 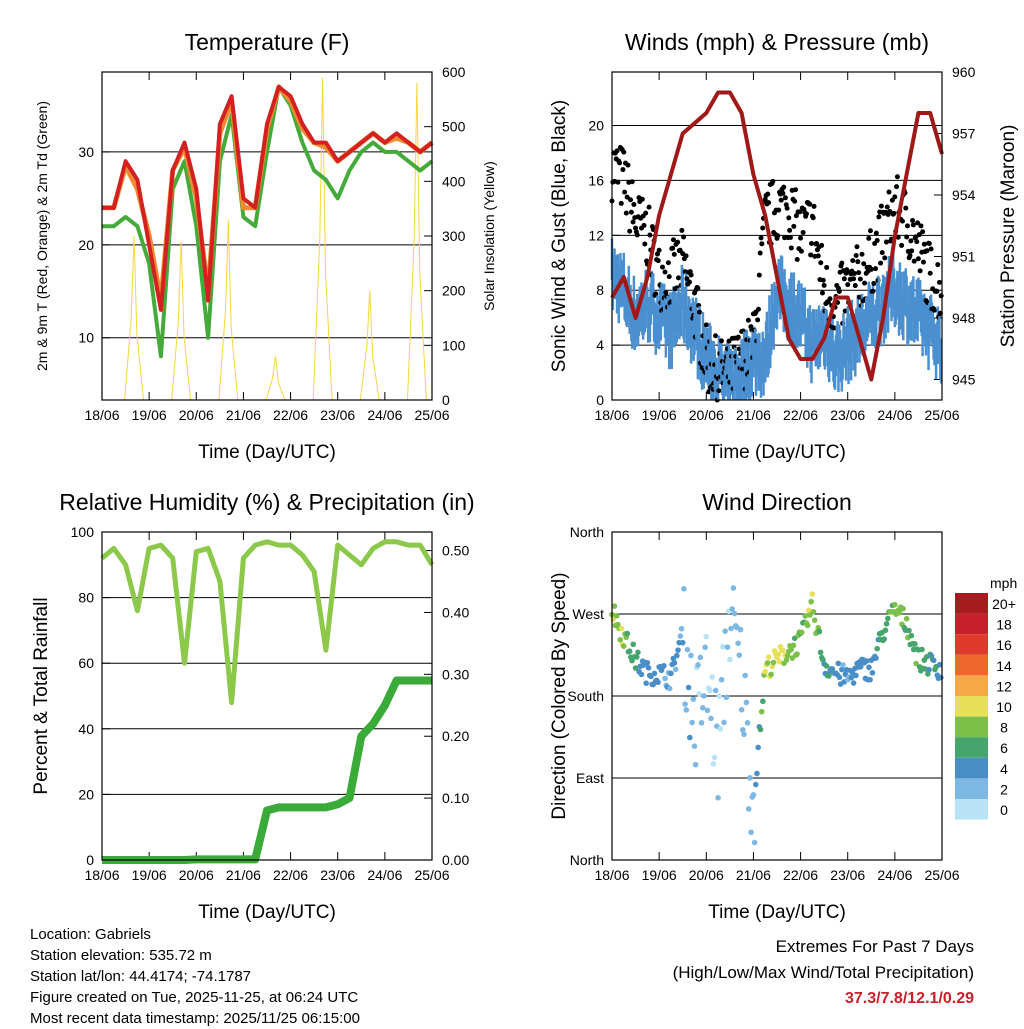 What do you see at coordinates (454, 72) in the screenshot?
I see `y2-tick-label: 600` at bounding box center [454, 72].